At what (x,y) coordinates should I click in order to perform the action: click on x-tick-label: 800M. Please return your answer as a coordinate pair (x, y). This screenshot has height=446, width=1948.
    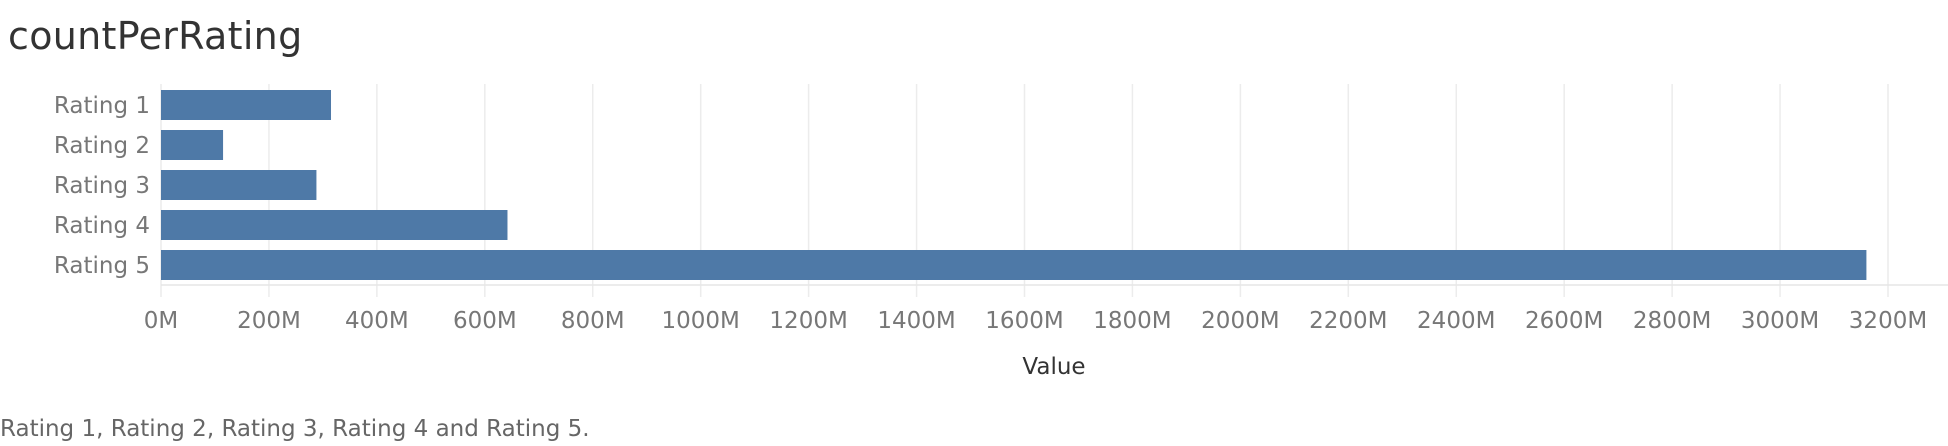
    Looking at the image, I should click on (593, 321).